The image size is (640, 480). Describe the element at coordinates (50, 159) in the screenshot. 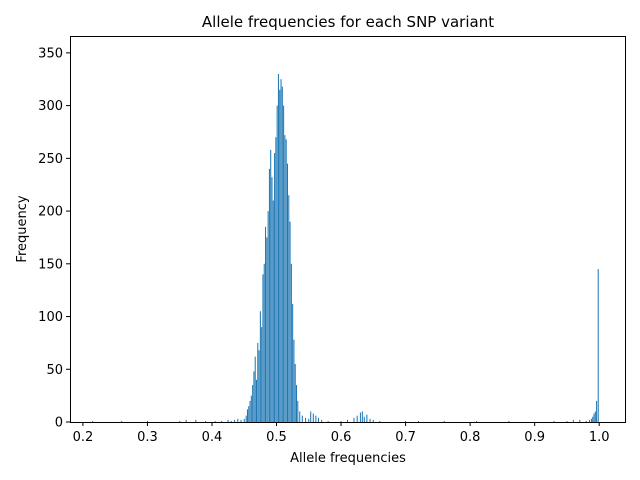

I see `y-tick-label: 250` at that location.